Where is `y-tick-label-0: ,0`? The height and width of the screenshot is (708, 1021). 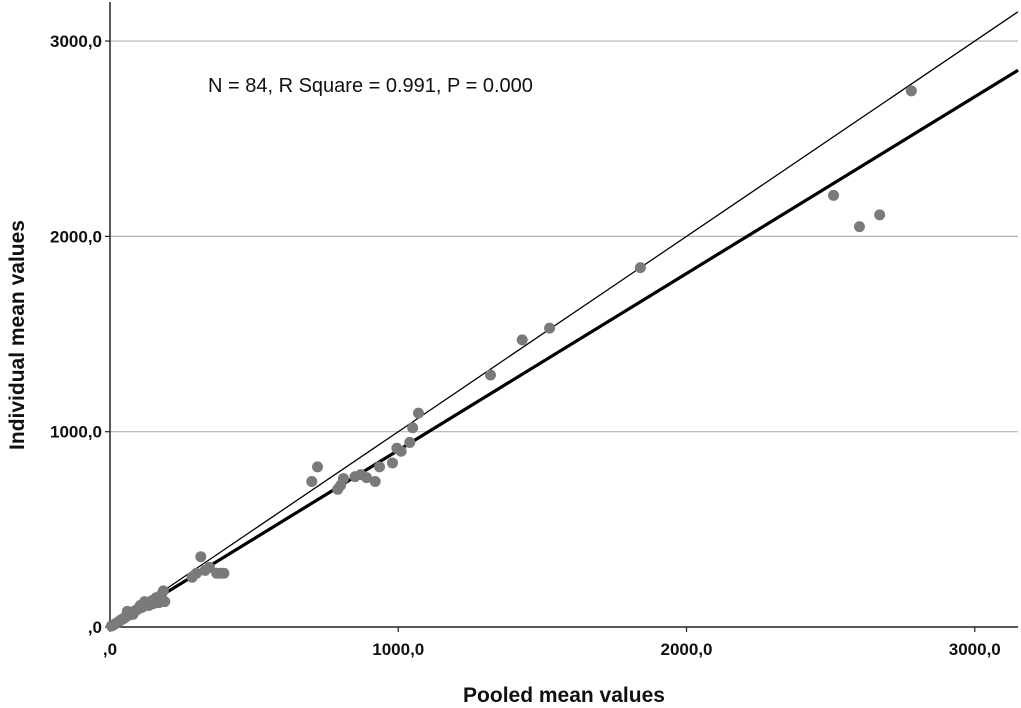
y-tick-label-0: ,0 is located at coordinates (95, 627).